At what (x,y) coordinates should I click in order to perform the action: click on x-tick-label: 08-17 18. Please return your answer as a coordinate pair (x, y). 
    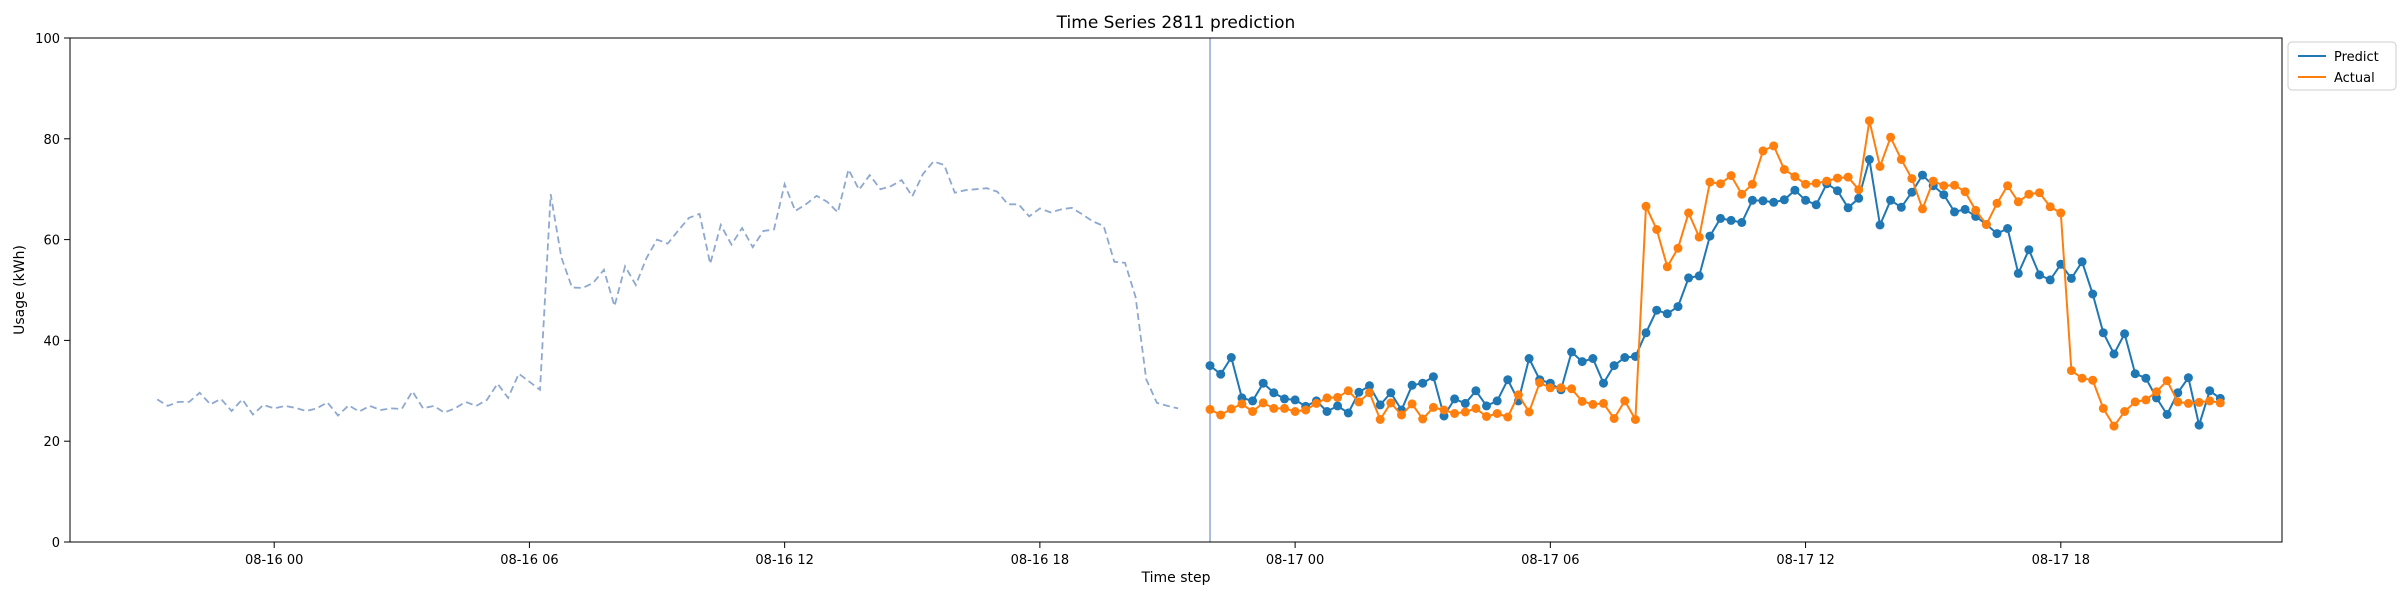
    Looking at the image, I should click on (2061, 560).